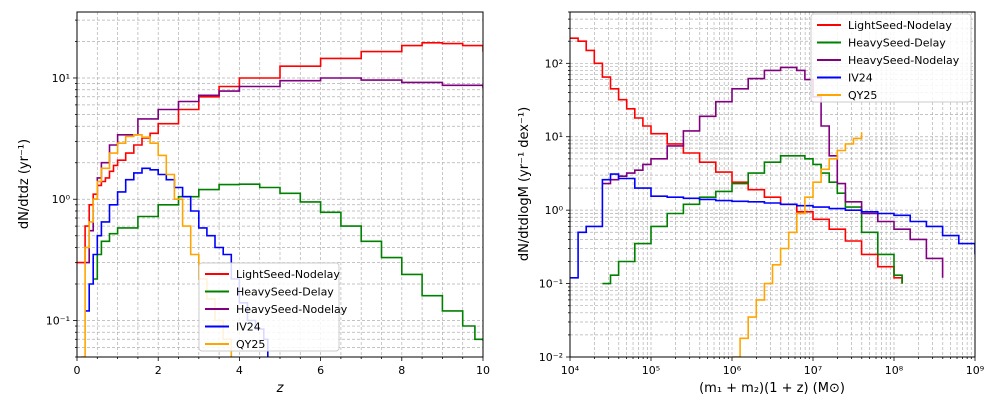 This screenshot has height=415, width=997. I want to click on x-tick-label: 10⁷, so click(813, 370).